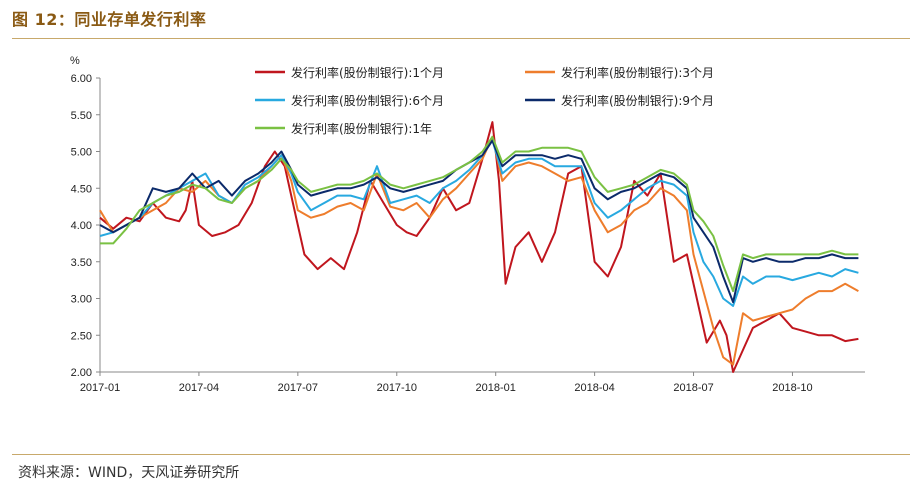 The image size is (922, 494). I want to click on chart-title: 图 12：同业存单发行利率, so click(109, 19).